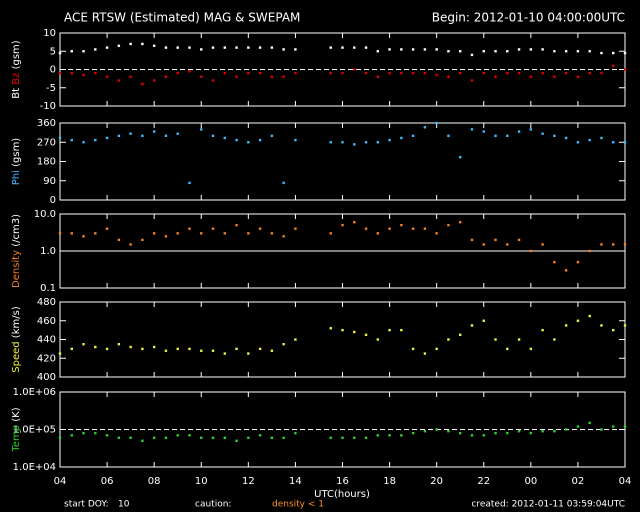  Describe the element at coordinates (34, 430) in the screenshot. I see `y-tick-label: 1.0E+05` at that location.